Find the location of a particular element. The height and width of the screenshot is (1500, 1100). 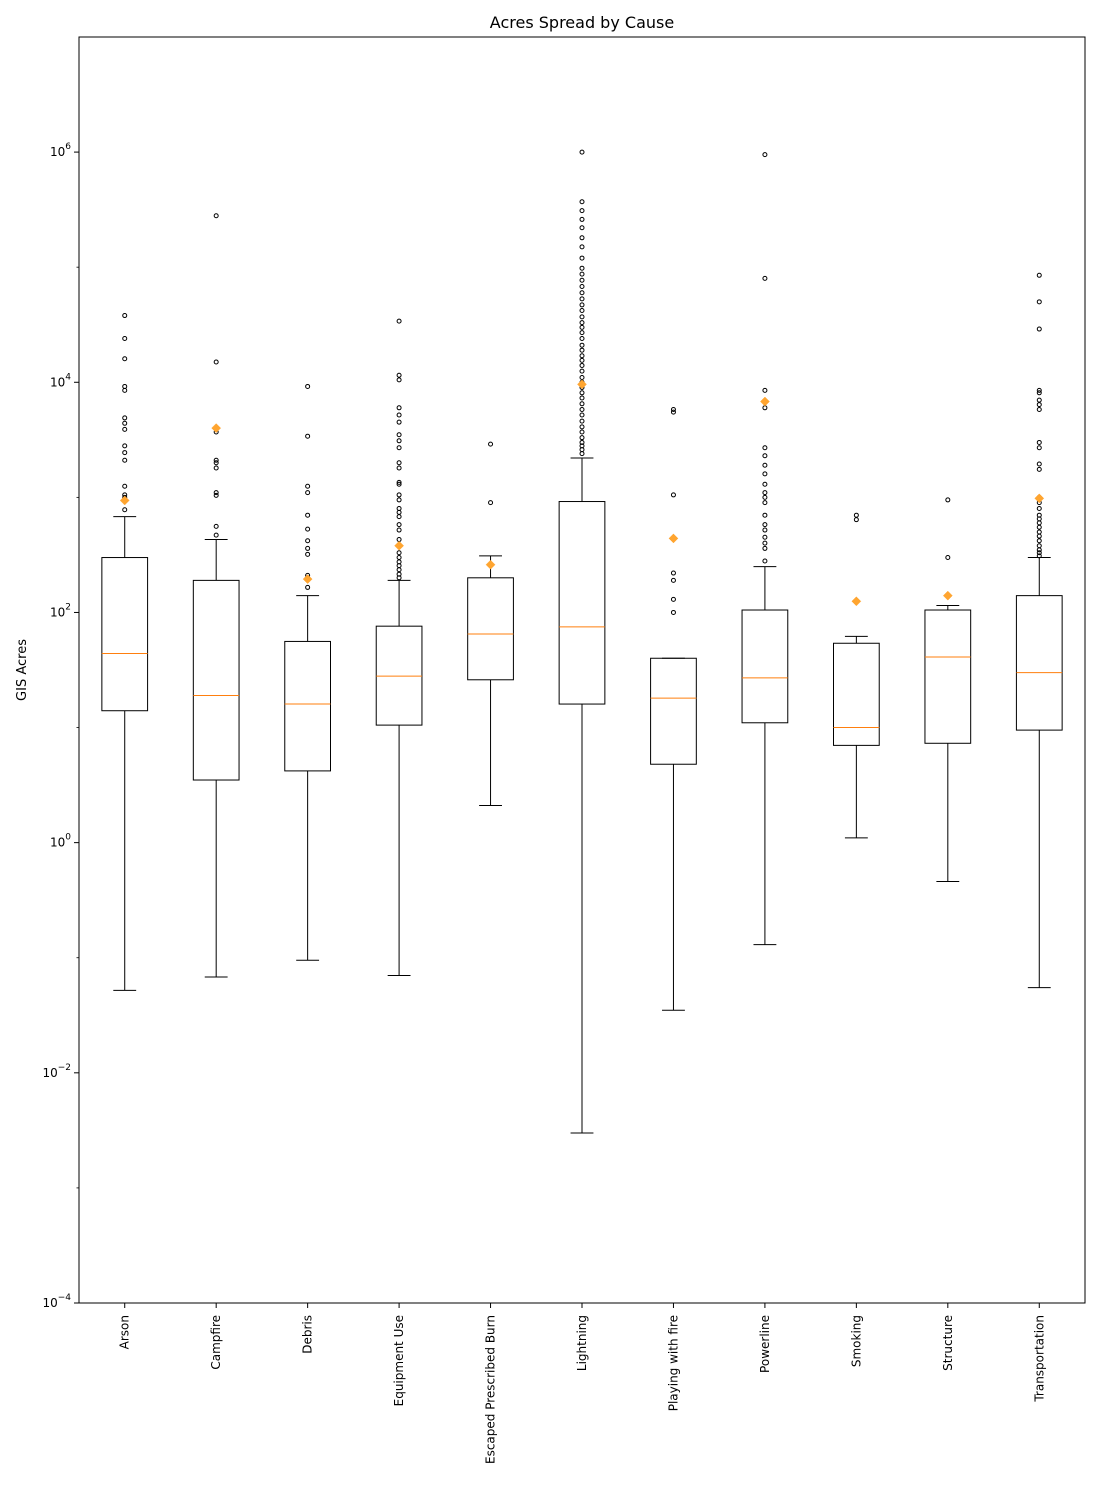

box-group-lightning is located at coordinates (582, 641).